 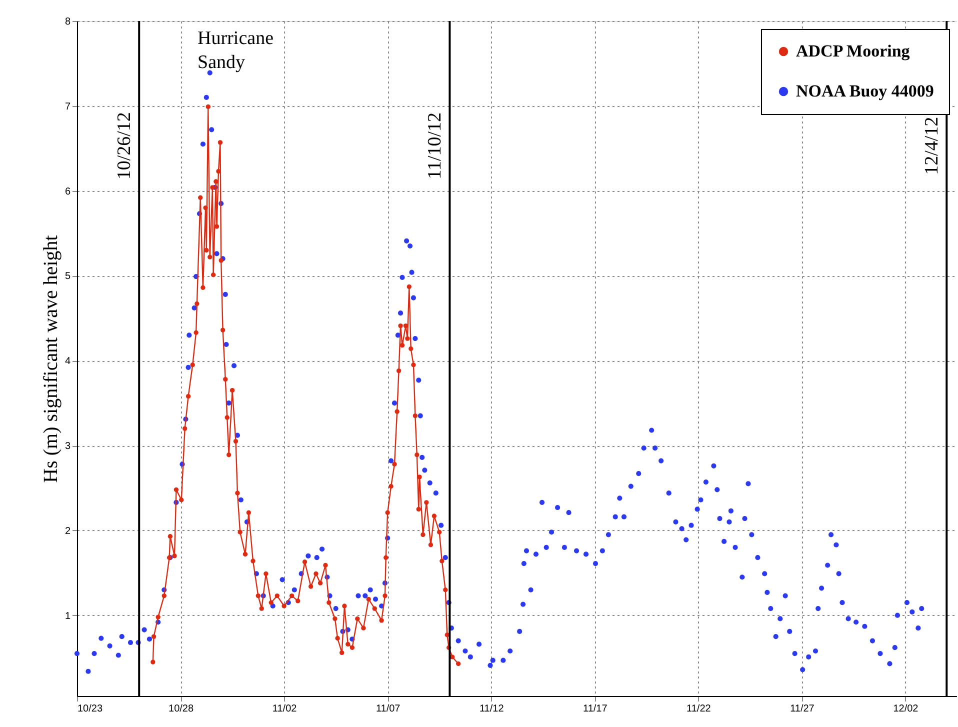 I want to click on legend-label: ADCP Mooring, so click(x=853, y=51).